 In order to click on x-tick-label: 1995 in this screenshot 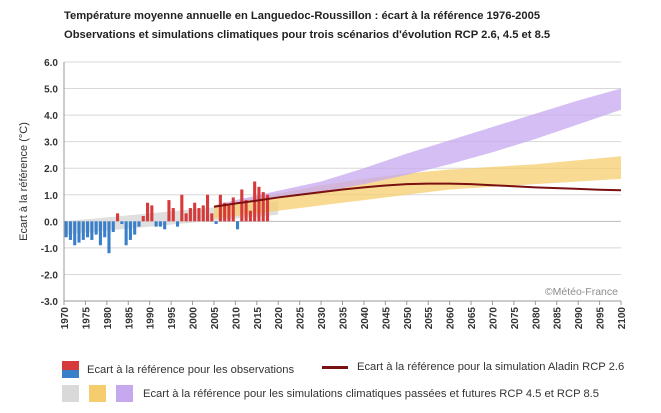, I will do `click(172, 318)`.